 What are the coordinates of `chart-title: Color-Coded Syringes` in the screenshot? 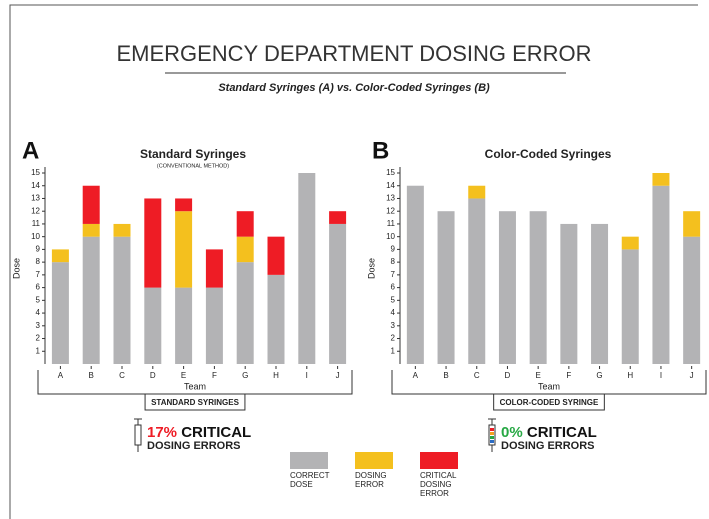 It's located at (548, 154).